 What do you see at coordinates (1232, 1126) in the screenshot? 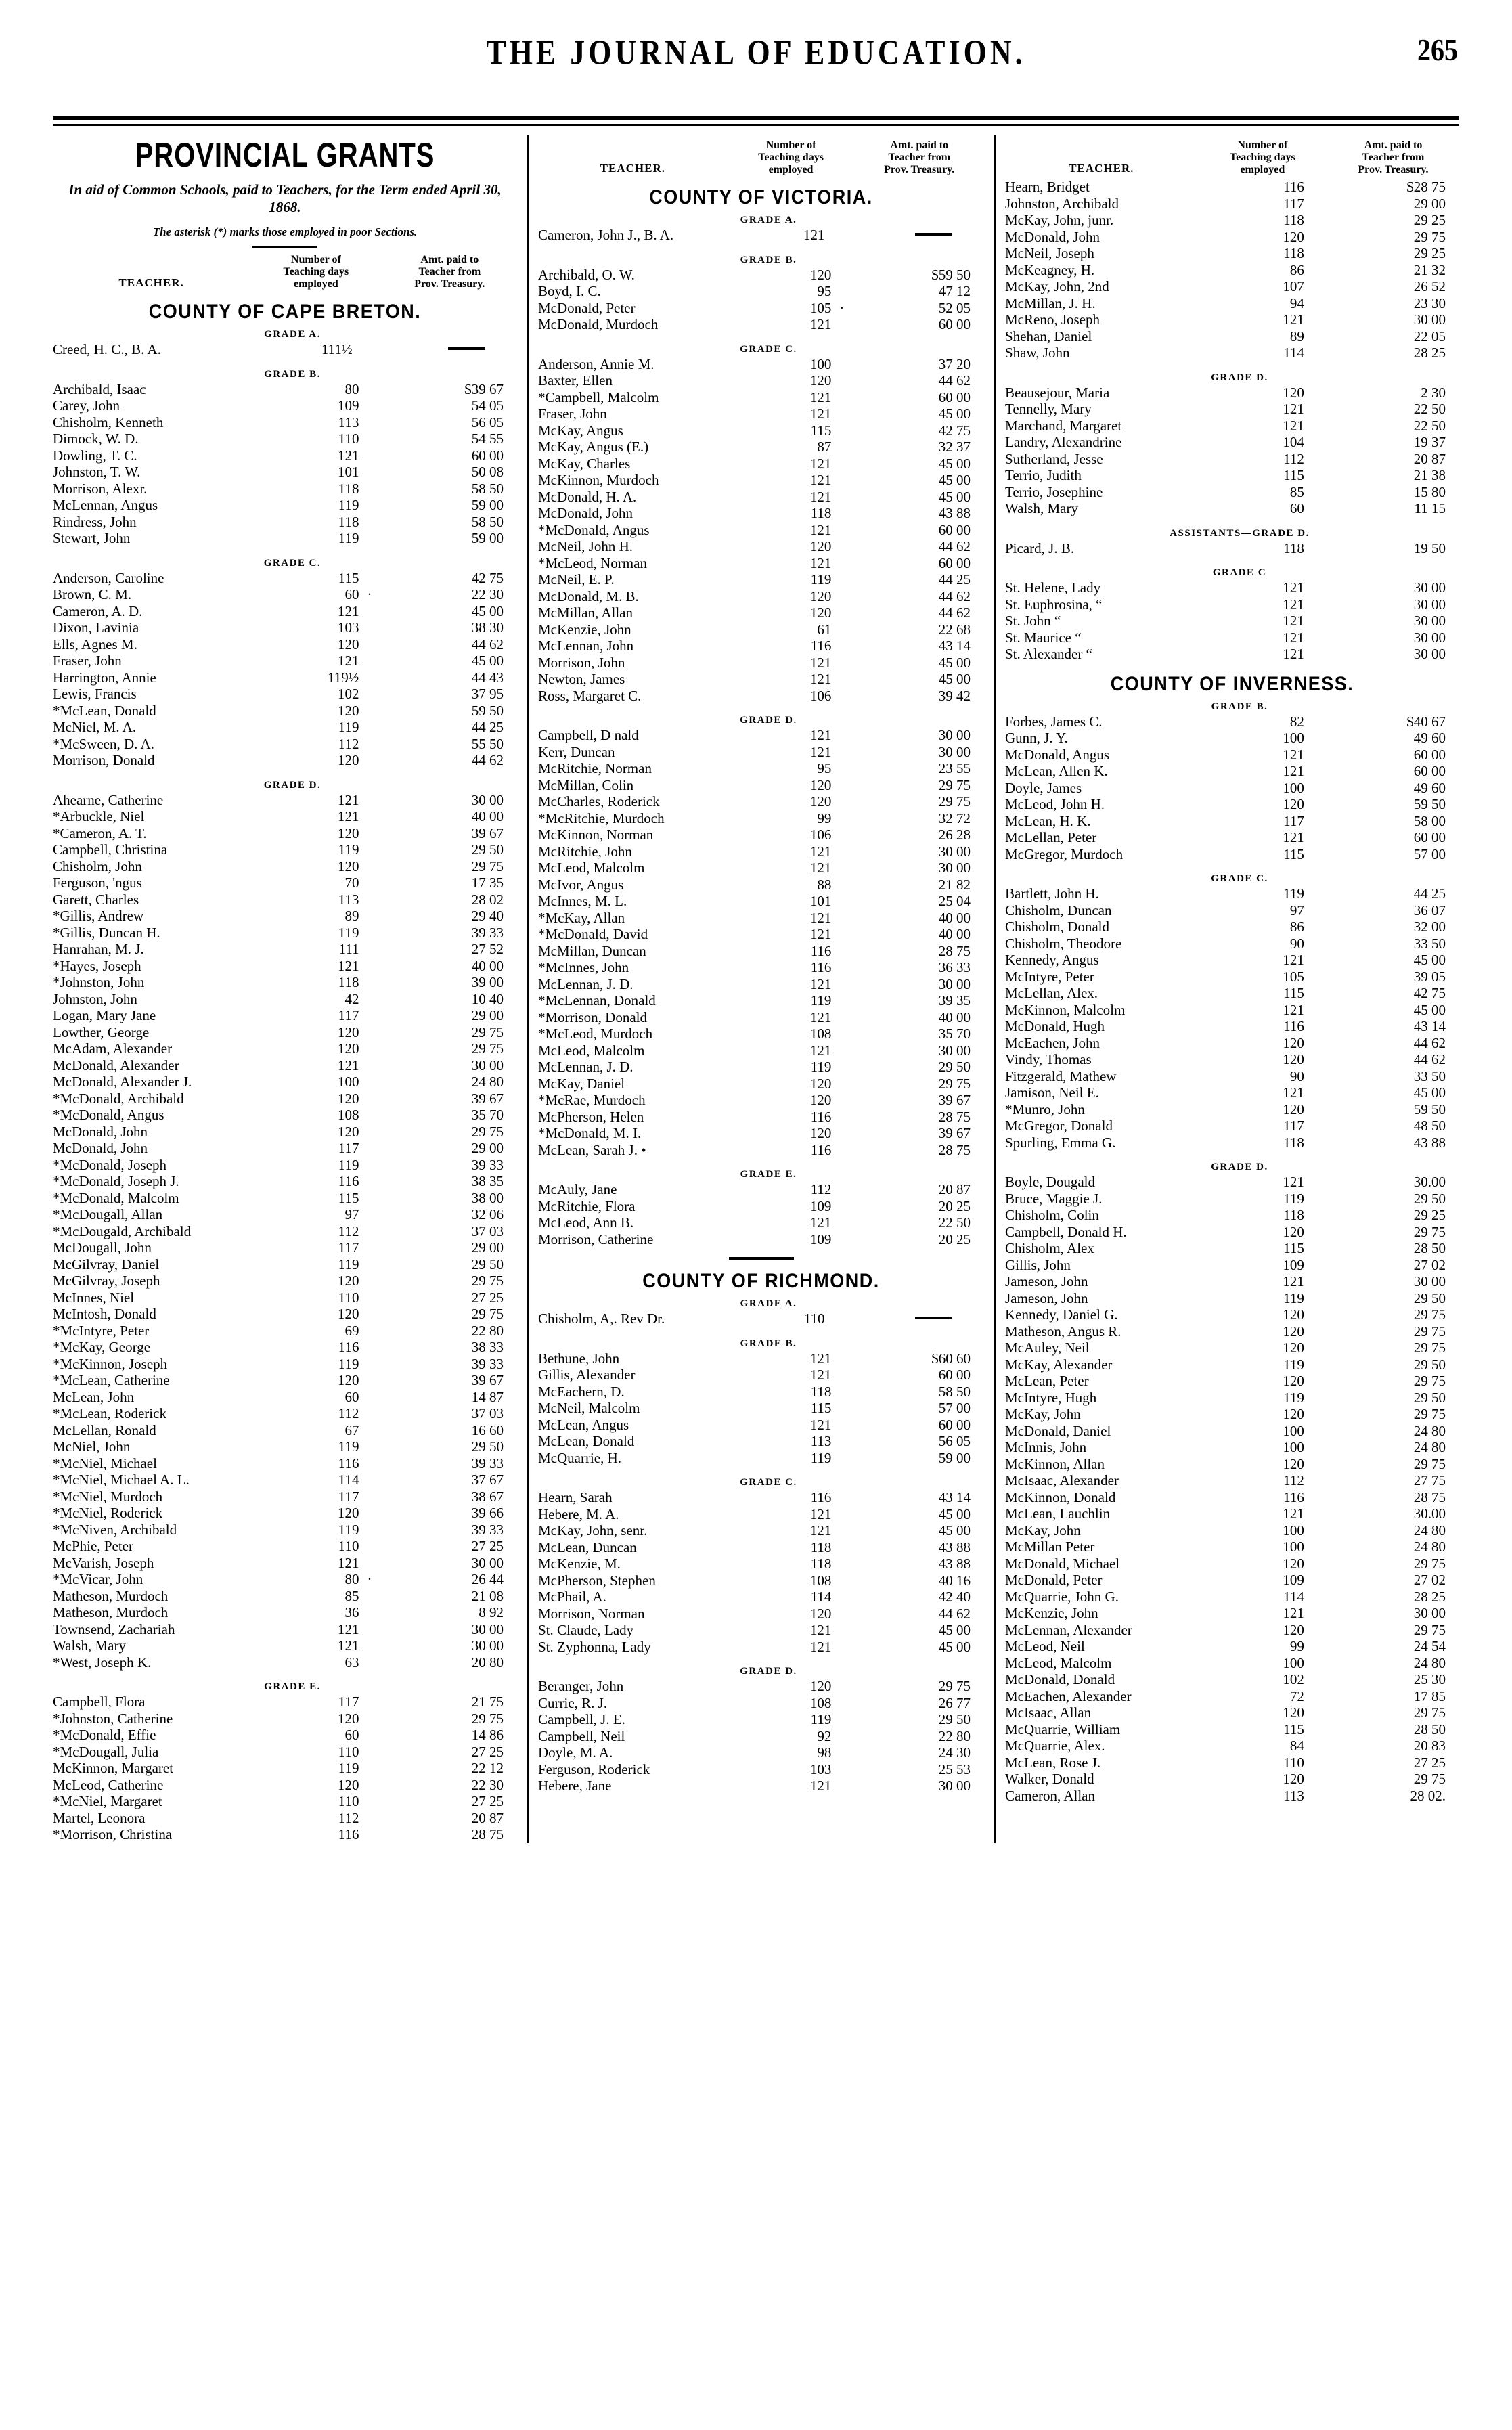
I see `table-row: McGregor, Donald 117 48 50` at bounding box center [1232, 1126].